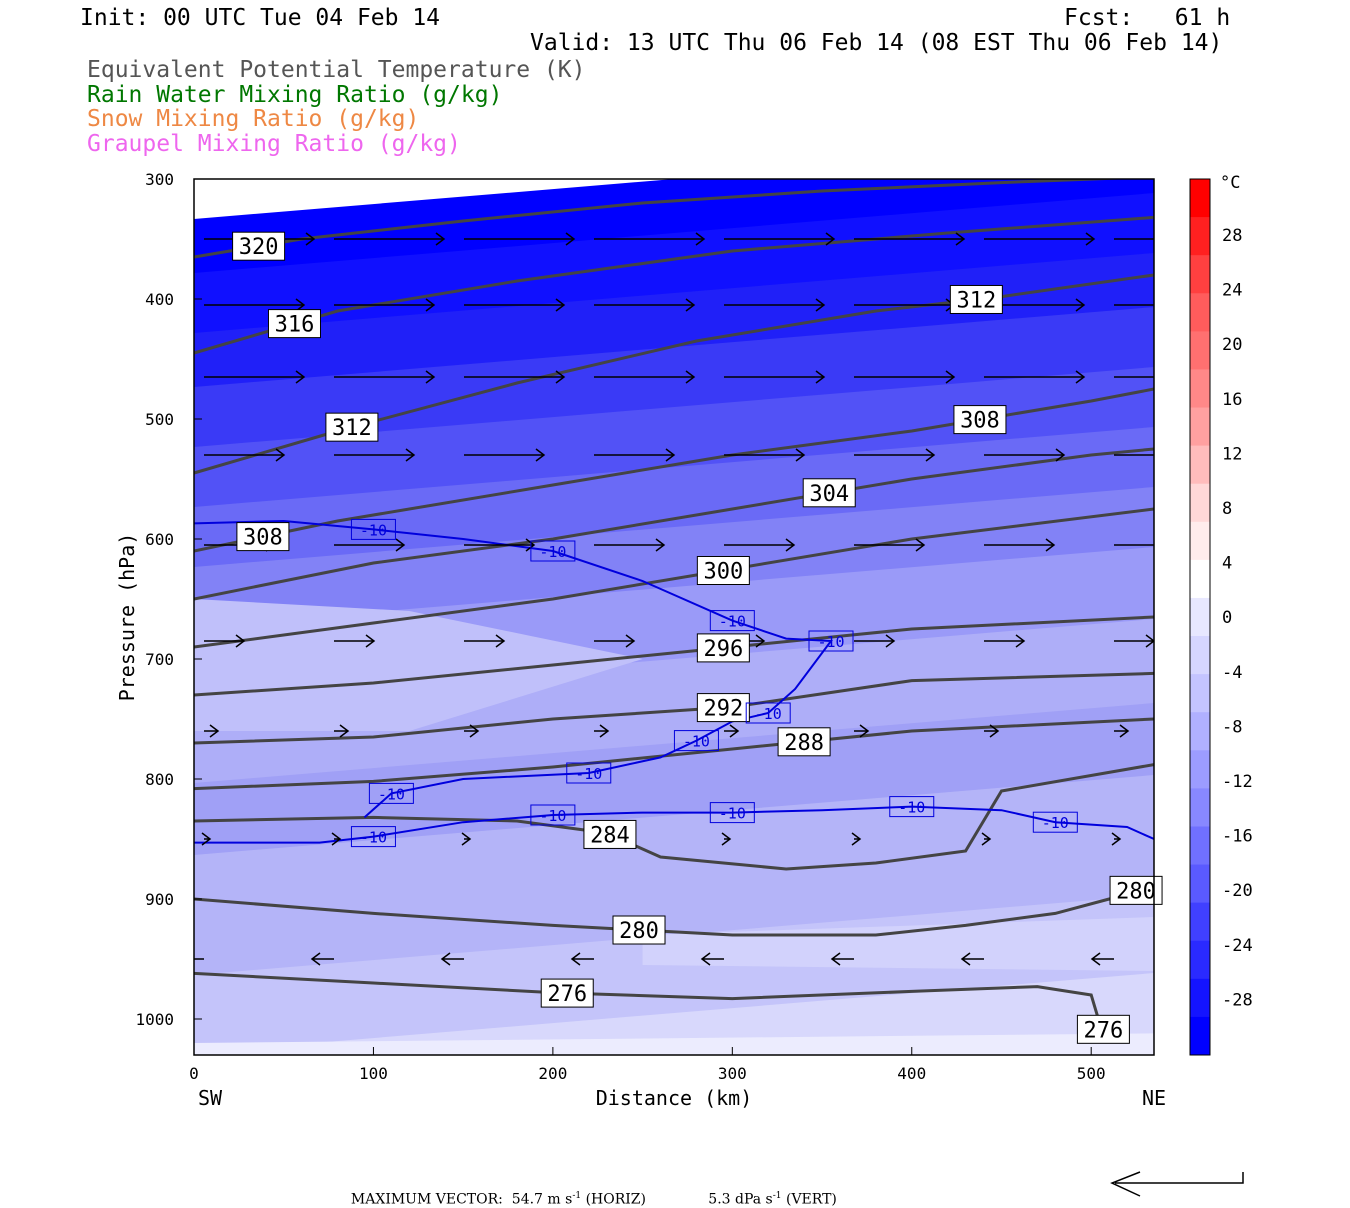 Image resolution: width=1350 pixels, height=1208 pixels. What do you see at coordinates (723, 649) in the screenshot?
I see `theta-e-label: 296` at bounding box center [723, 649].